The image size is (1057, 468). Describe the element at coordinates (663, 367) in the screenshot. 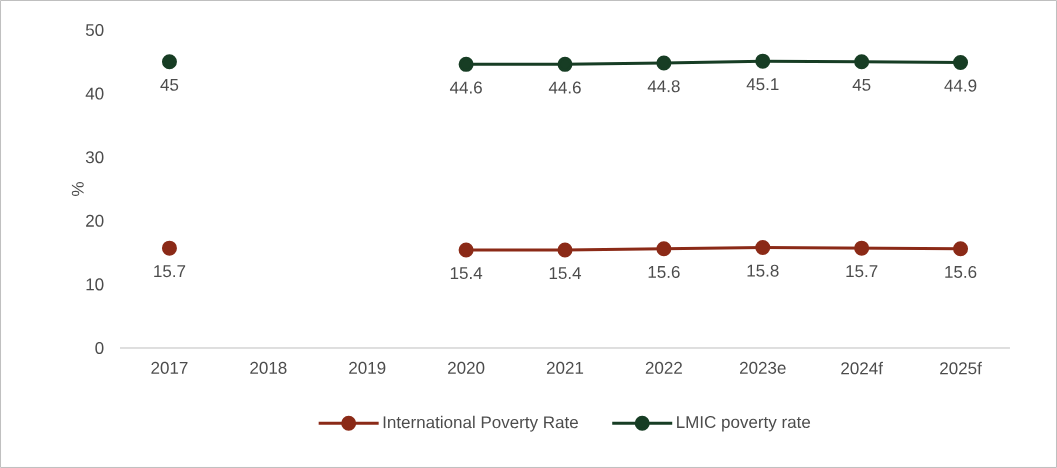

I see `x-tick-label: 2022` at that location.